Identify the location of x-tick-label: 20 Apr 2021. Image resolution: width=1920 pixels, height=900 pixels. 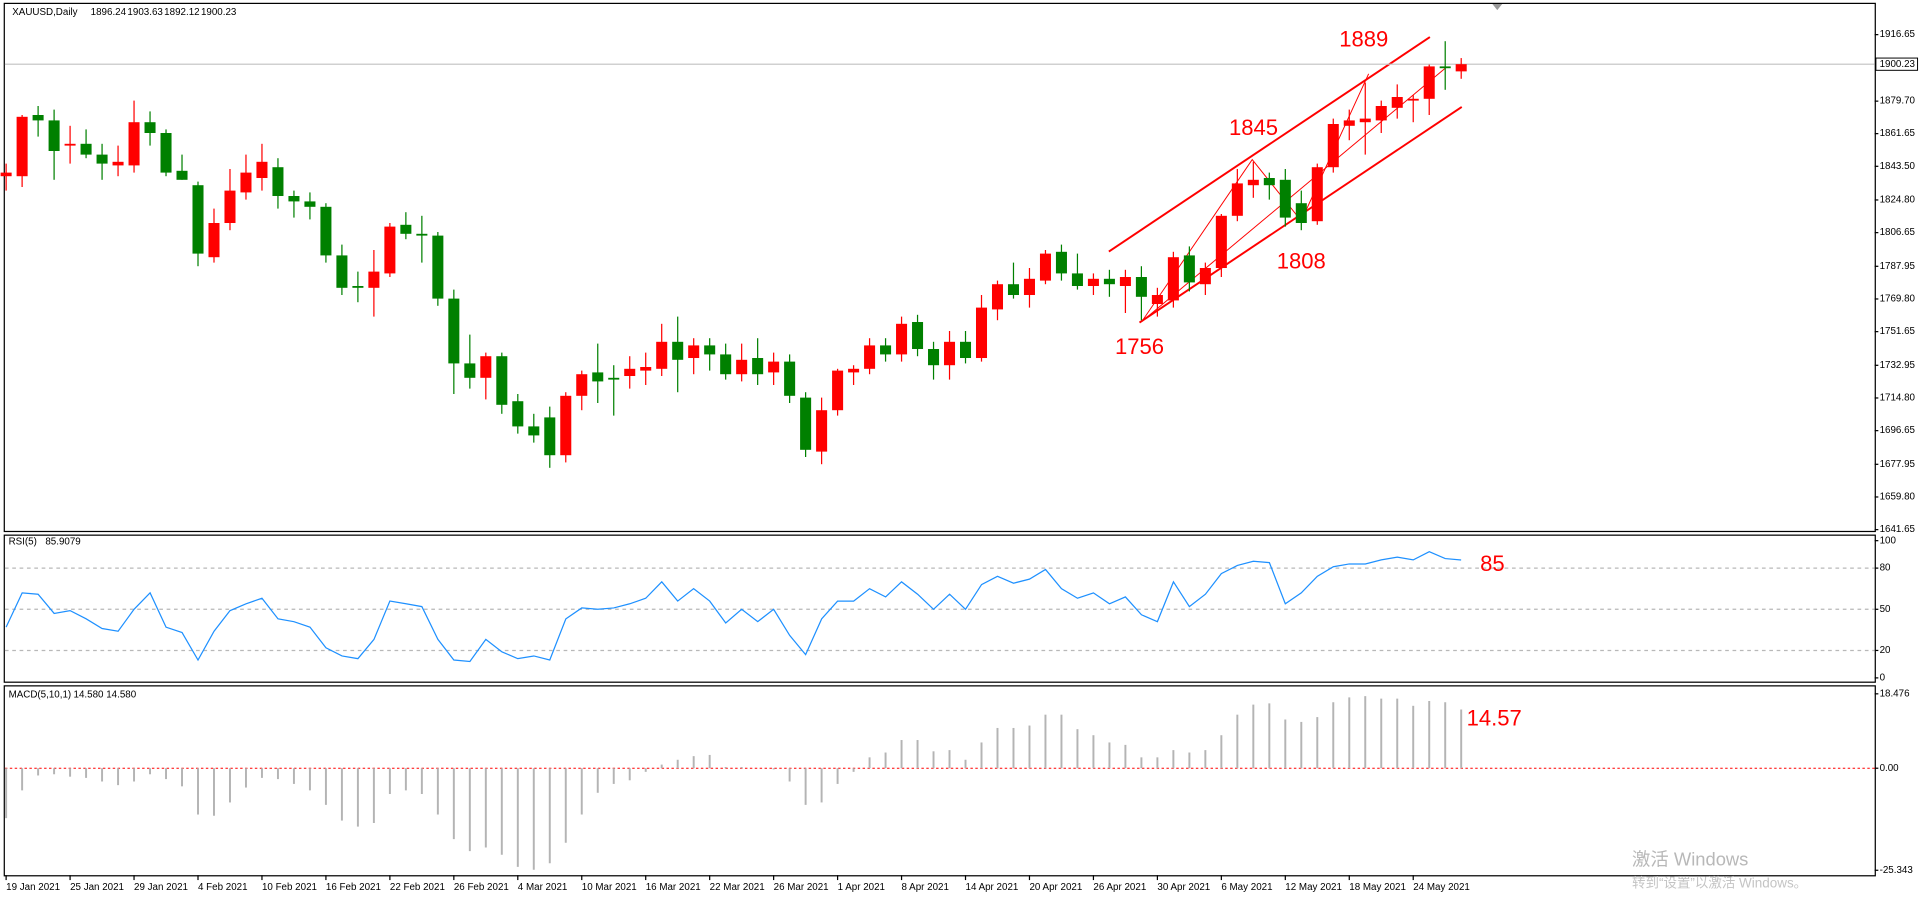
(1055, 887).